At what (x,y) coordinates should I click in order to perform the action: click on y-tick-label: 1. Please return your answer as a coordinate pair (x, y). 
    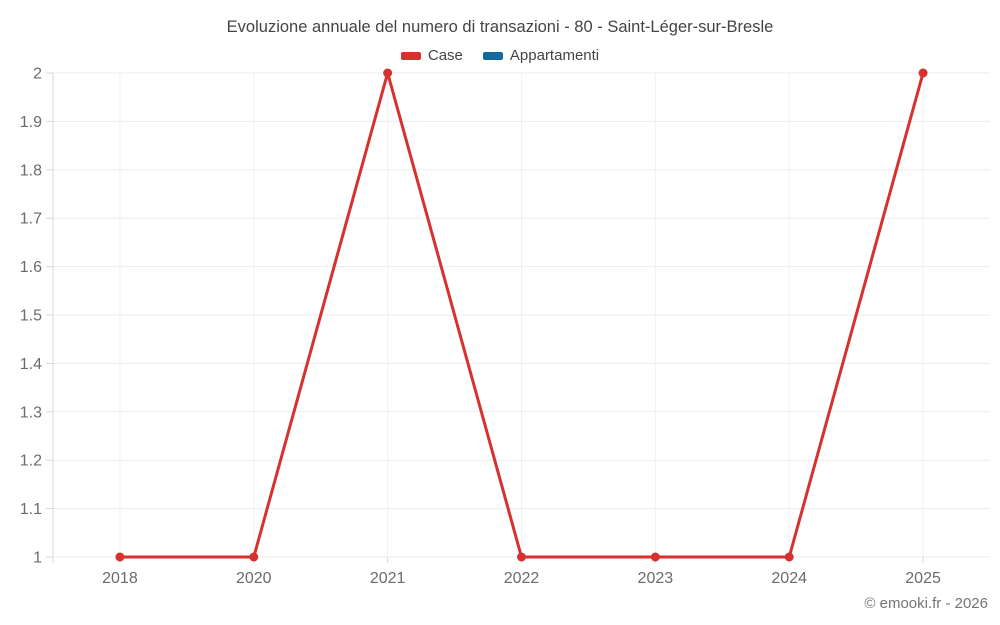
    Looking at the image, I should click on (37, 558).